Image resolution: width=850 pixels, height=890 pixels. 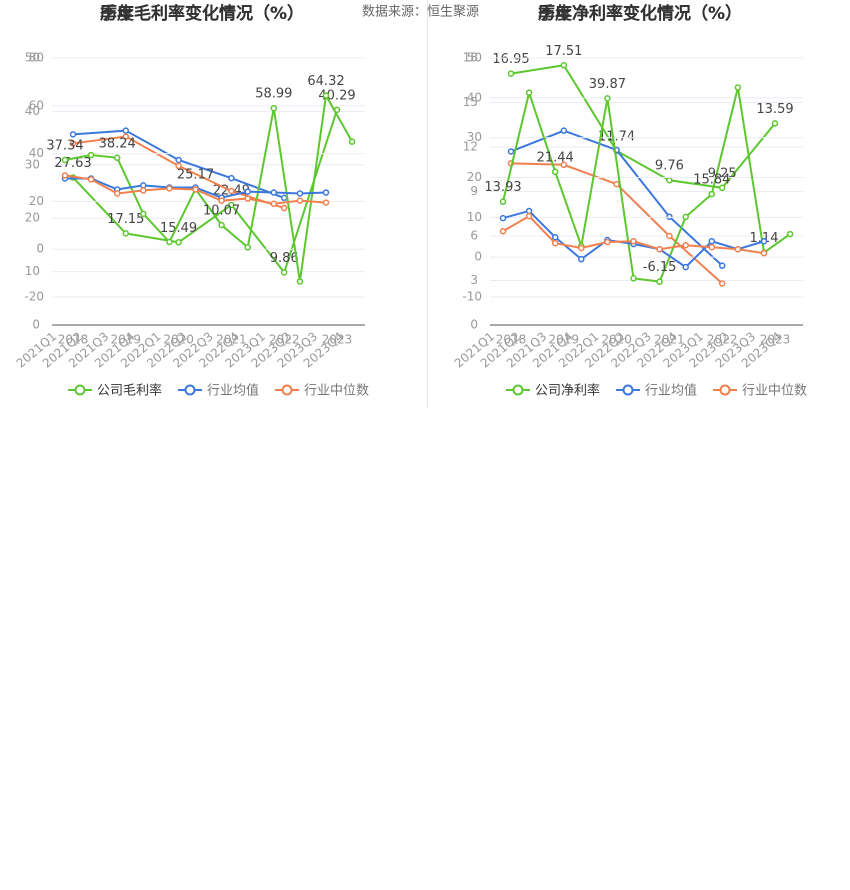 I want to click on y-tick-label: 9, so click(x=474, y=191).